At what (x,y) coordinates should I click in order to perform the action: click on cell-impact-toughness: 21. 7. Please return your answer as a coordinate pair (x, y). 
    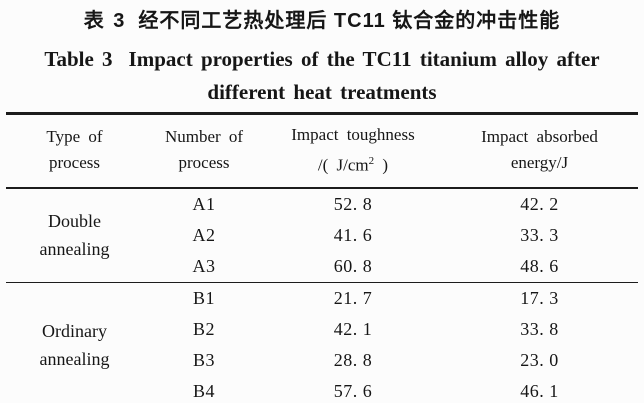
    Looking at the image, I should click on (353, 297).